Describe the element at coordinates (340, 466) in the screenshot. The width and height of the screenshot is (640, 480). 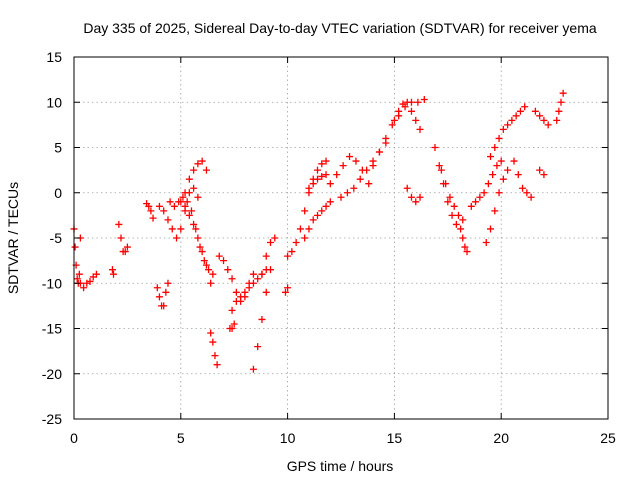
I see `x-axis-label: GPS time / hours` at that location.